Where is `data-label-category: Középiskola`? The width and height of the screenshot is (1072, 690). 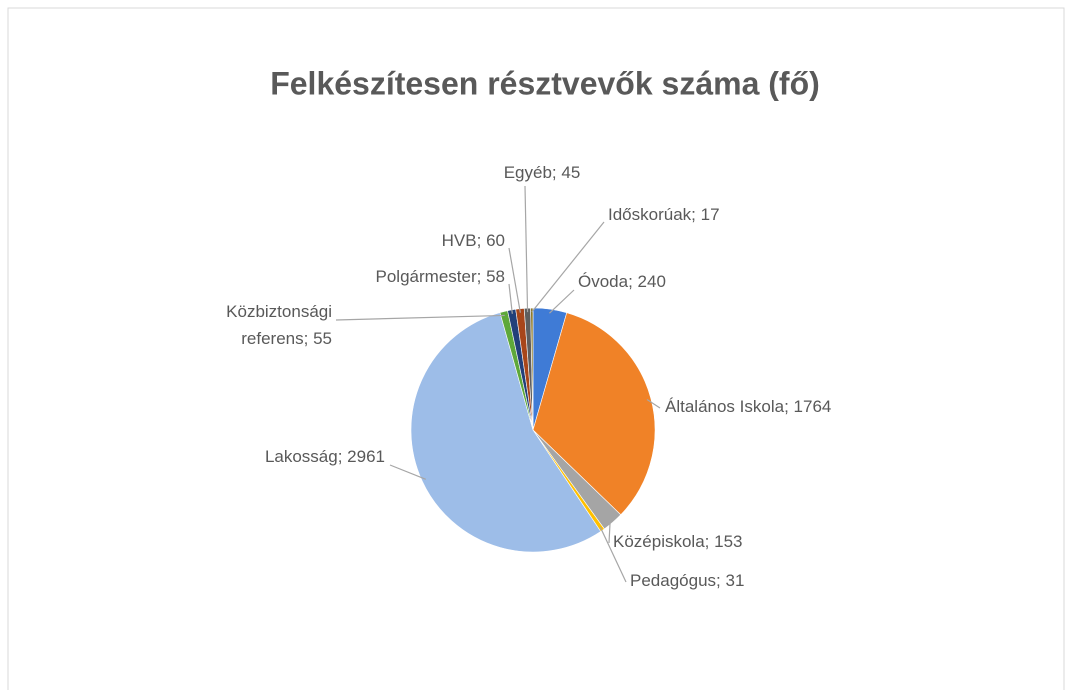
data-label-category: Középiskola is located at coordinates (659, 541).